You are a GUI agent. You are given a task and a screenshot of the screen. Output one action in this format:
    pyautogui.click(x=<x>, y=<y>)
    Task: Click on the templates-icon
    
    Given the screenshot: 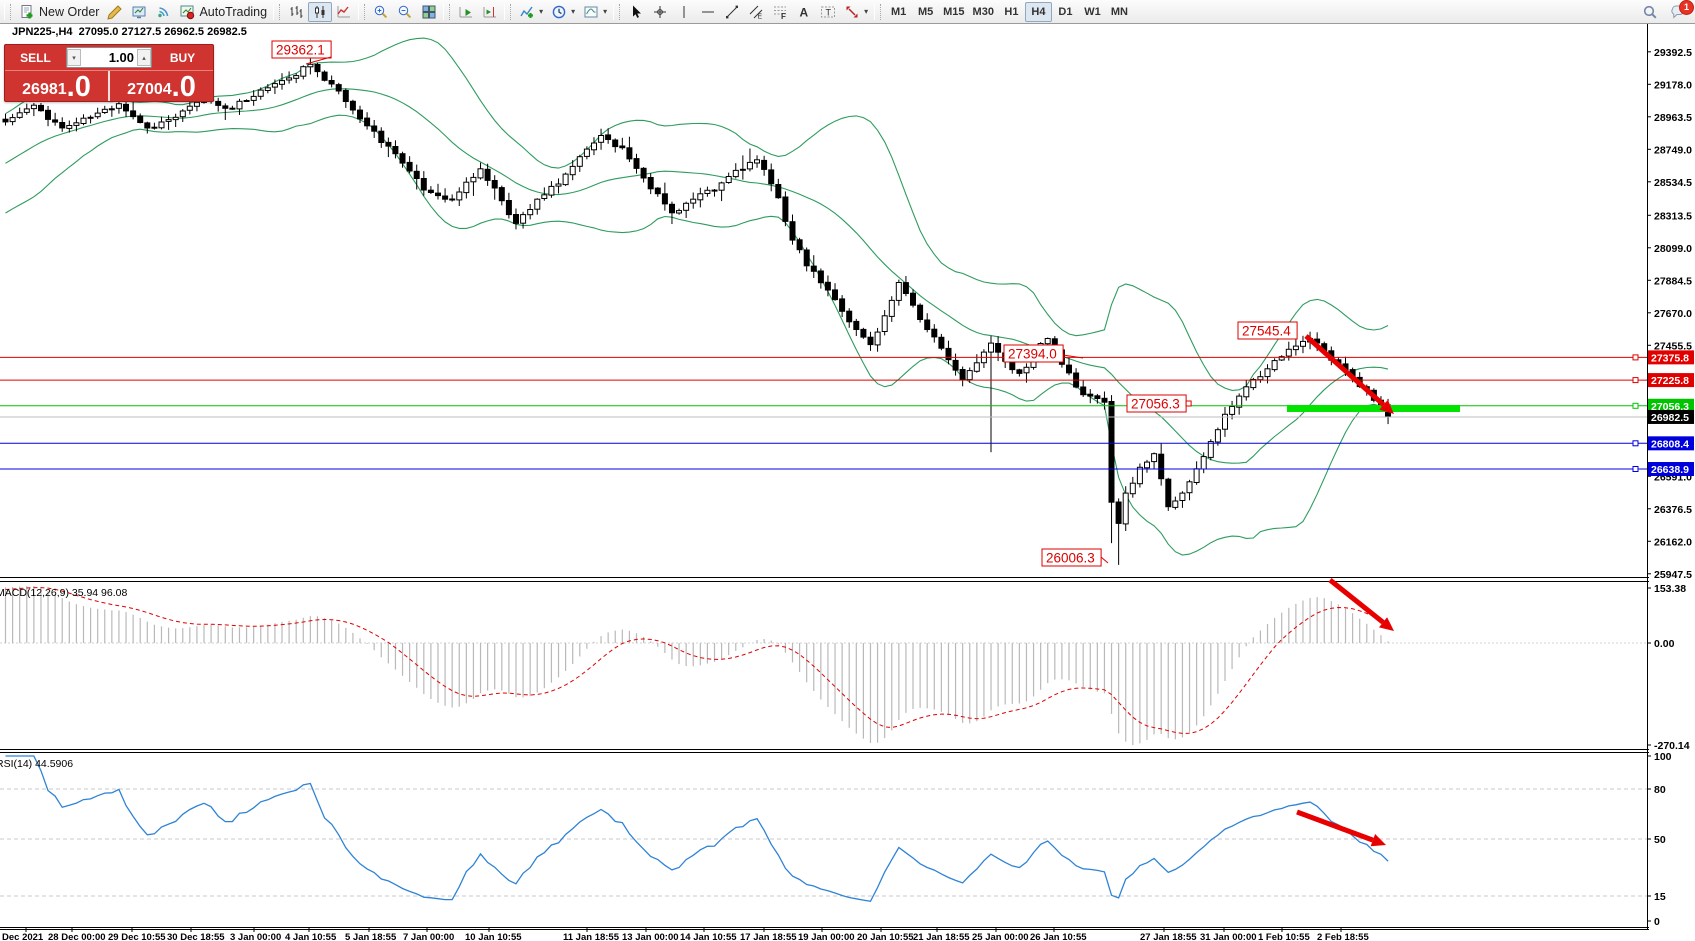 What is the action you would take?
    pyautogui.click(x=591, y=11)
    